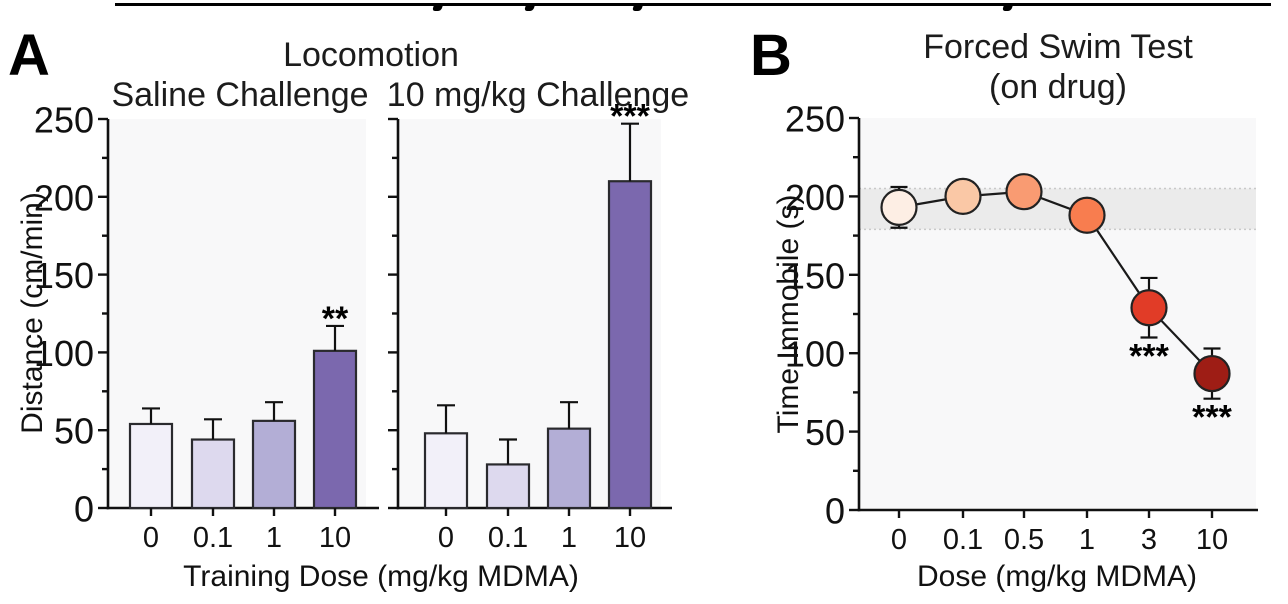 Image resolution: width=1288 pixels, height=604 pixels. Describe the element at coordinates (1058, 87) in the screenshot. I see `panel-b-subtitle: (on drug)` at that location.